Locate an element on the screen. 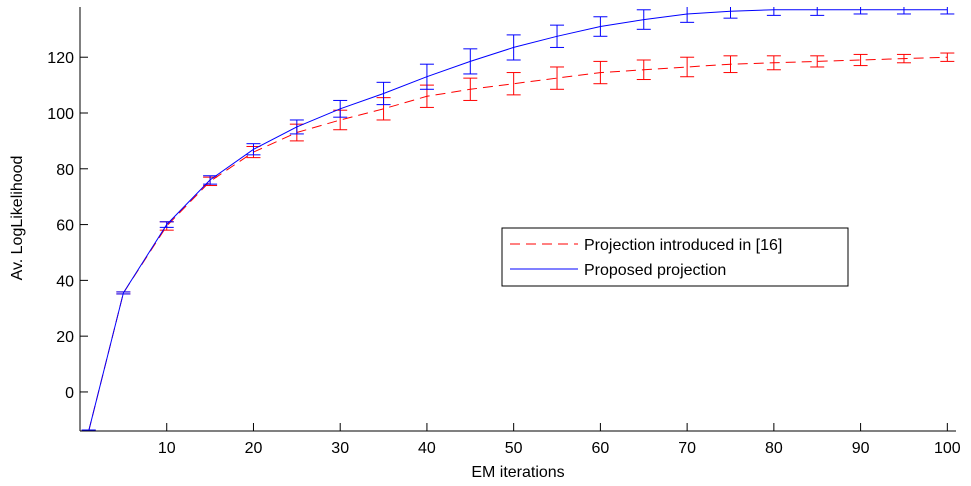  x-tick-label: 50 is located at coordinates (514, 448).